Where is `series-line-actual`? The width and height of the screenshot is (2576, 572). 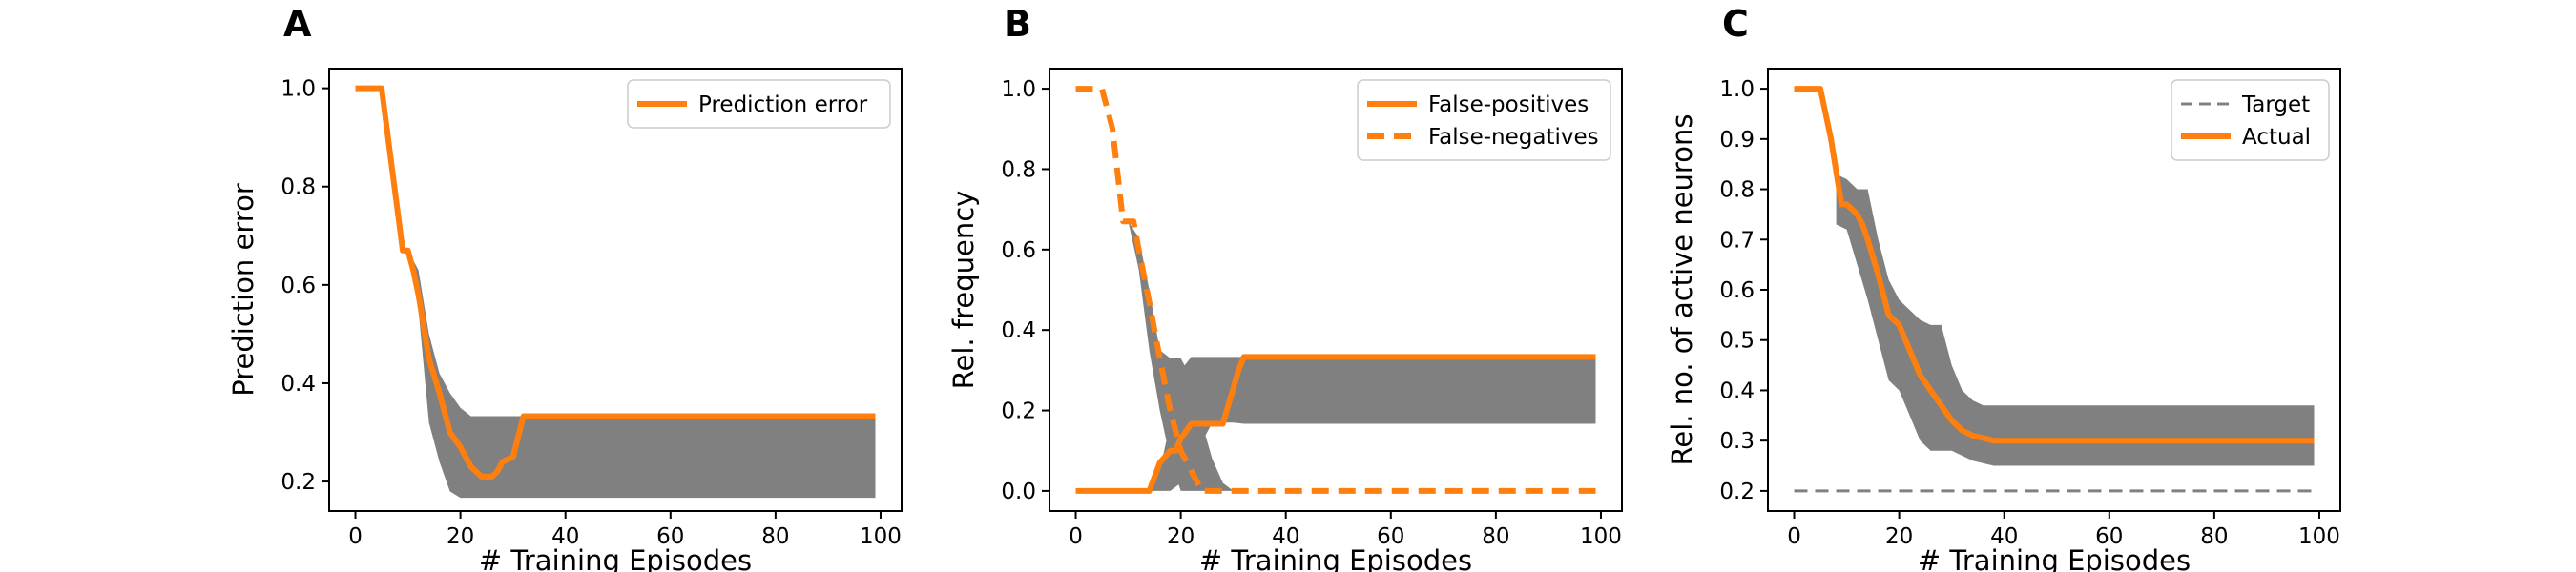
series-line-actual is located at coordinates (2054, 265).